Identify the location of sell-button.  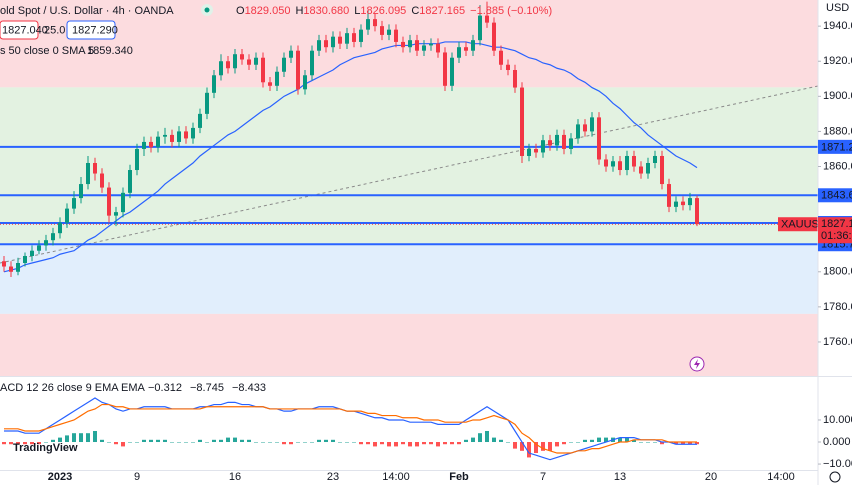
(19, 30).